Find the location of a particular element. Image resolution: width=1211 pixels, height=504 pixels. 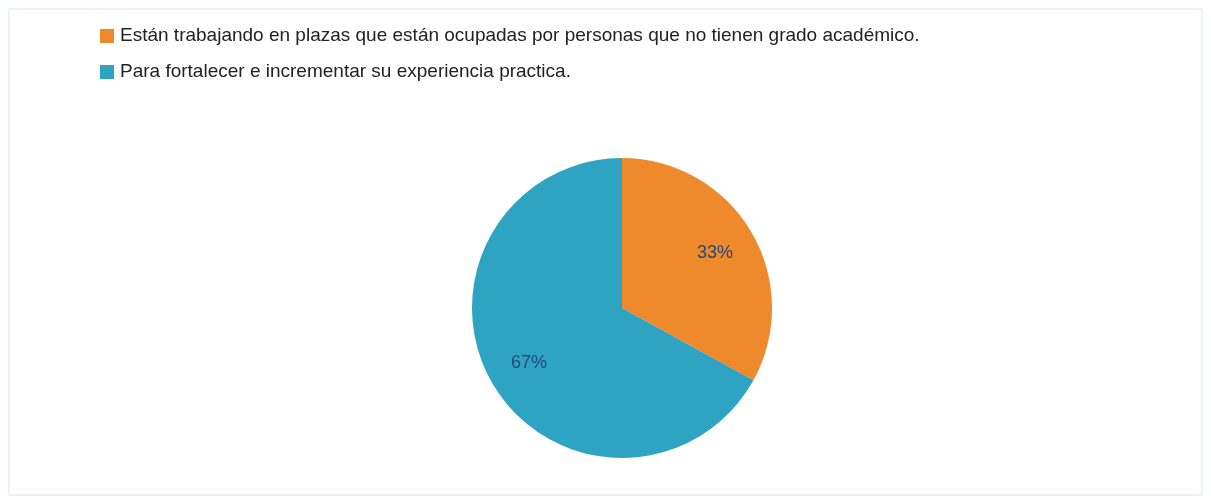

legend-label: Están trabajando en plazas que están ocupadas por personas que no tienen grado académico. is located at coordinates (520, 35).